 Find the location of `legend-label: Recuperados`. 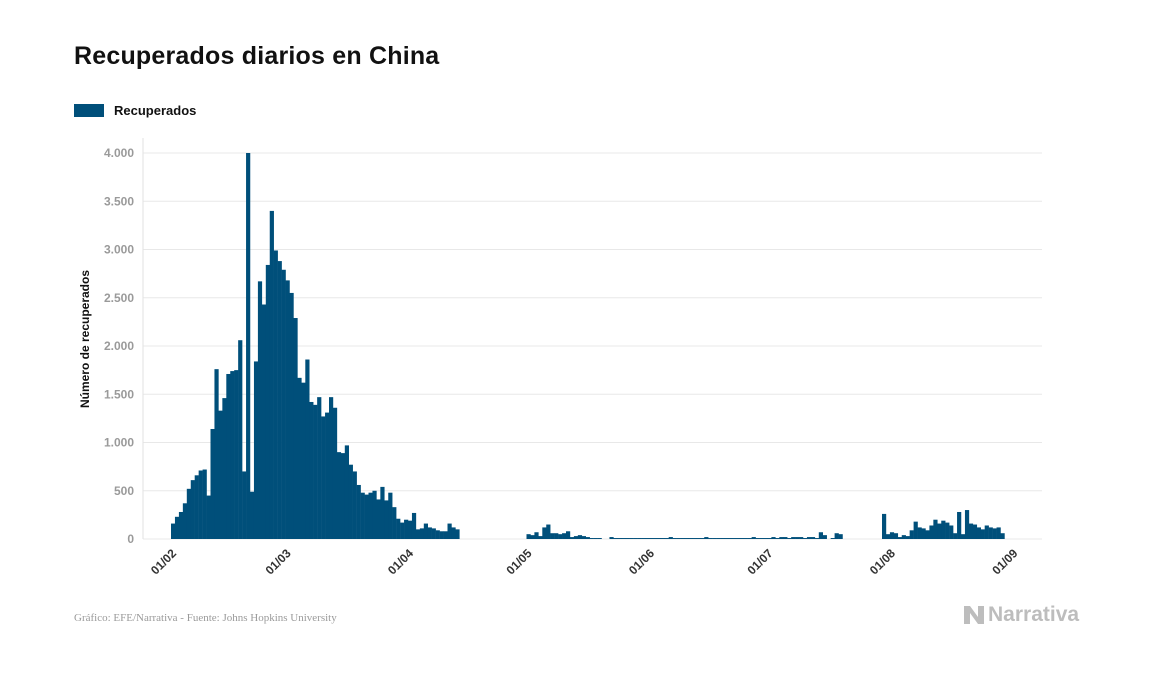

legend-label: Recuperados is located at coordinates (155, 110).